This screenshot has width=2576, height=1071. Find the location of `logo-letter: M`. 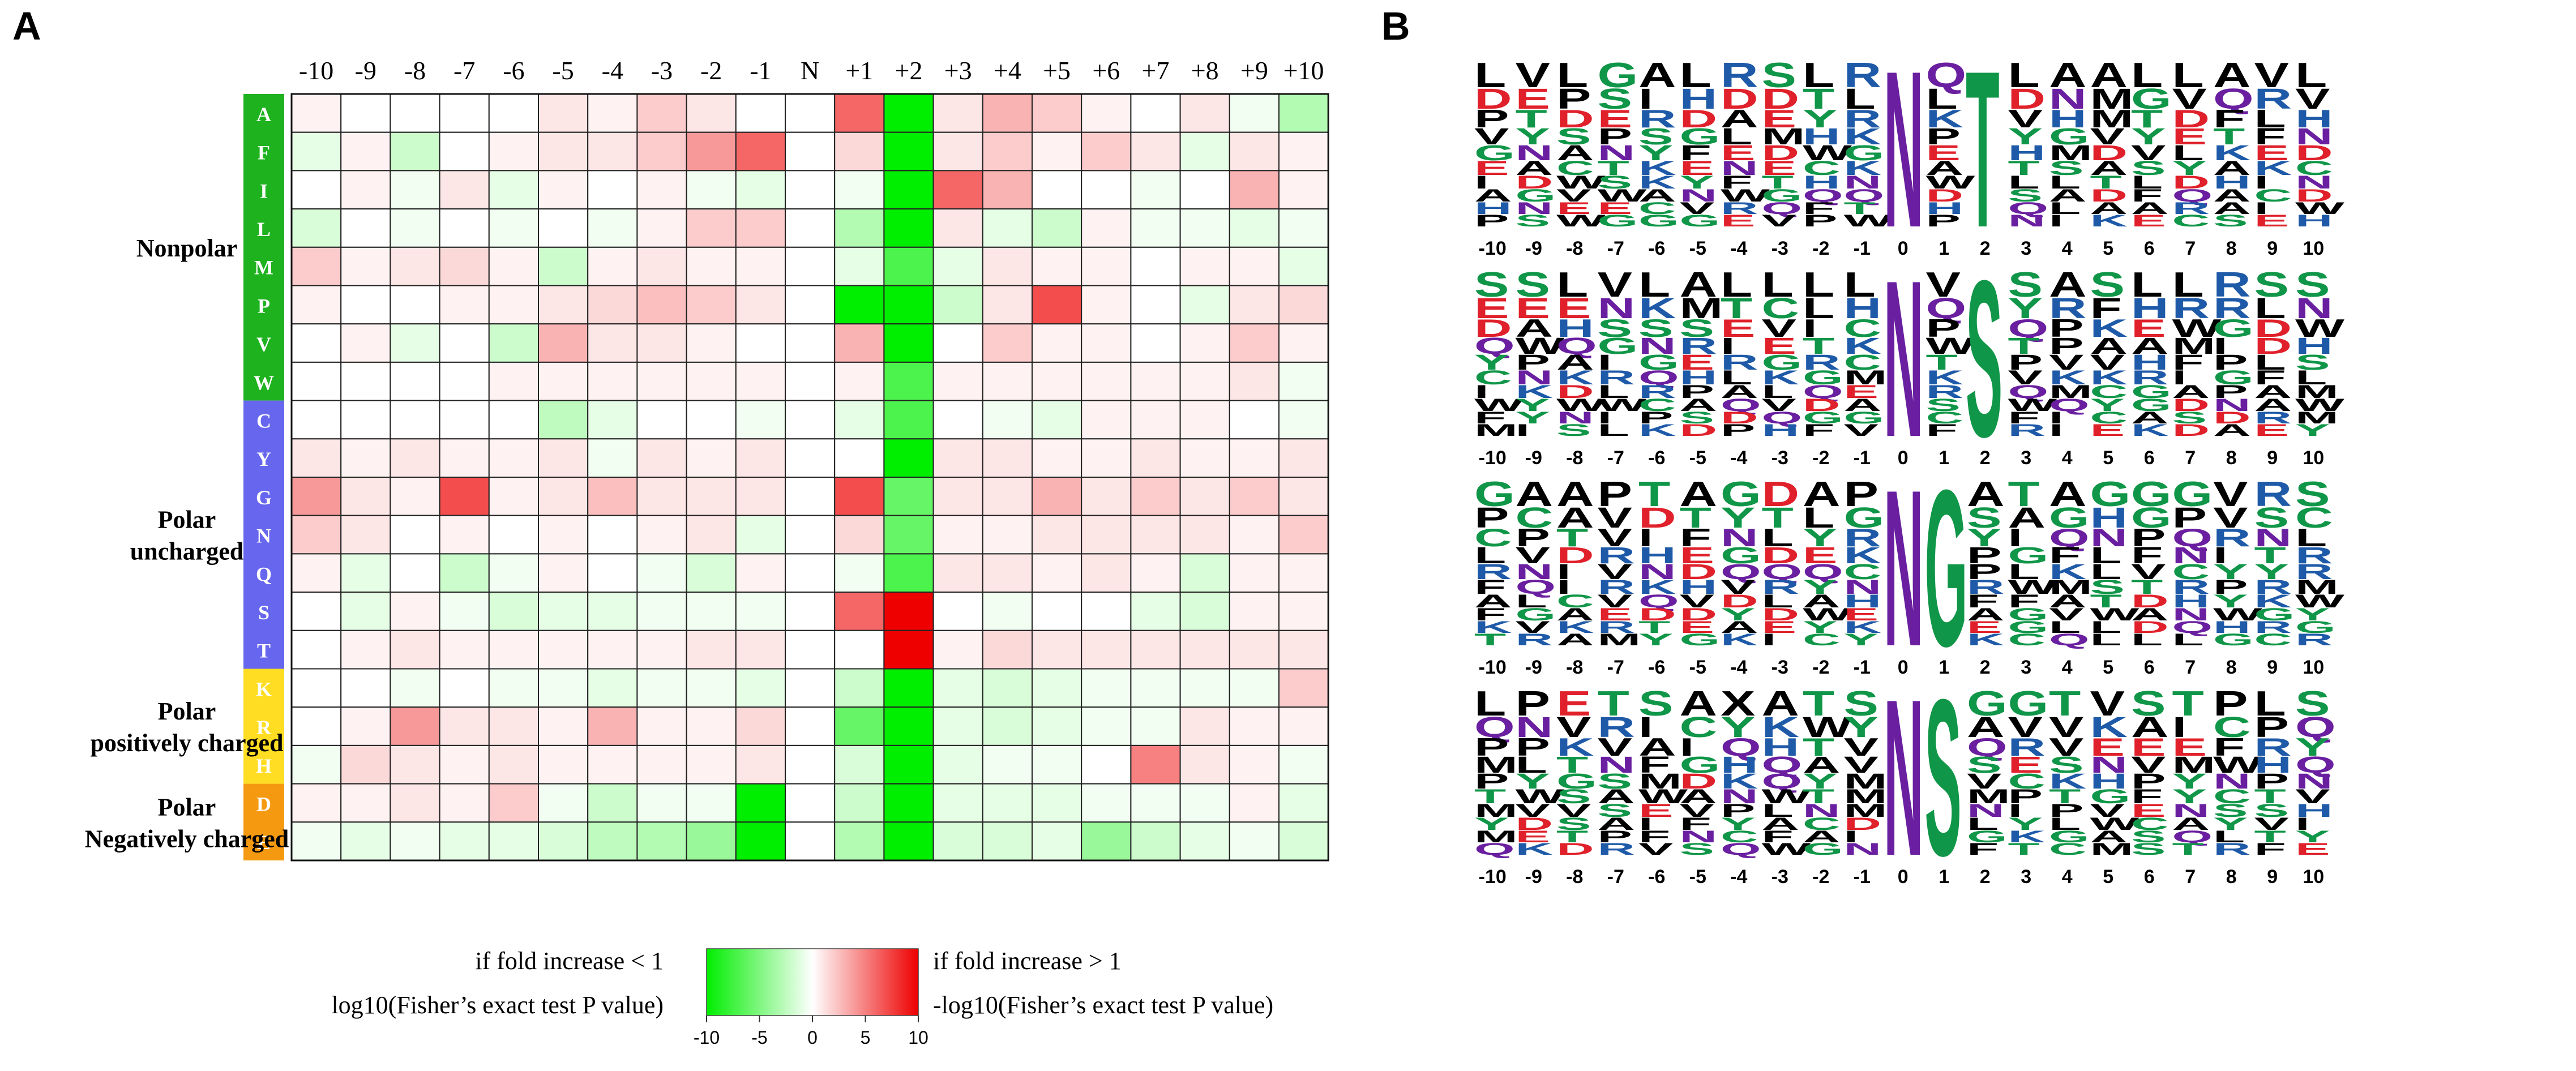

logo-letter: M is located at coordinates (2112, 98).